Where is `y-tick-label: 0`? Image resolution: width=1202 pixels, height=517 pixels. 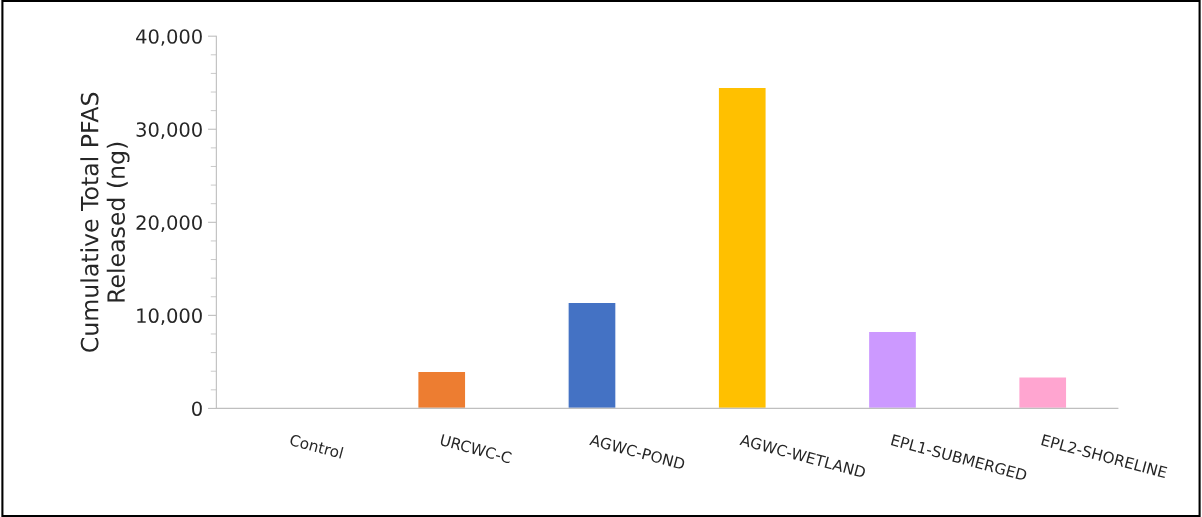 y-tick-label: 0 is located at coordinates (197, 409).